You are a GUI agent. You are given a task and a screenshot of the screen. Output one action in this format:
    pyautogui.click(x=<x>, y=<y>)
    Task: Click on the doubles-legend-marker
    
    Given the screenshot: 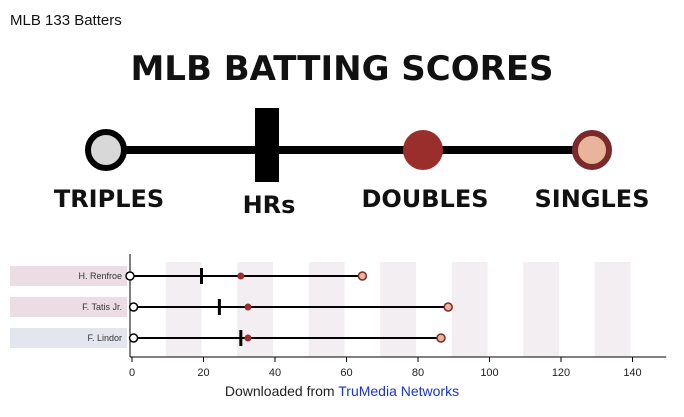 What is the action you would take?
    pyautogui.click(x=423, y=150)
    